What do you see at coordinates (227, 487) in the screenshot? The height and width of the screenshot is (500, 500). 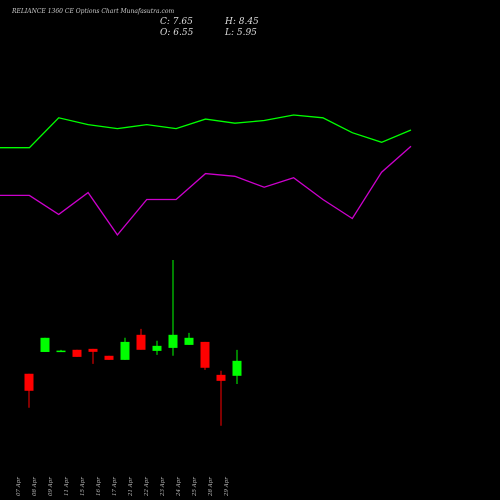 I see `x-tick-label: 29 Apr` at bounding box center [227, 487].